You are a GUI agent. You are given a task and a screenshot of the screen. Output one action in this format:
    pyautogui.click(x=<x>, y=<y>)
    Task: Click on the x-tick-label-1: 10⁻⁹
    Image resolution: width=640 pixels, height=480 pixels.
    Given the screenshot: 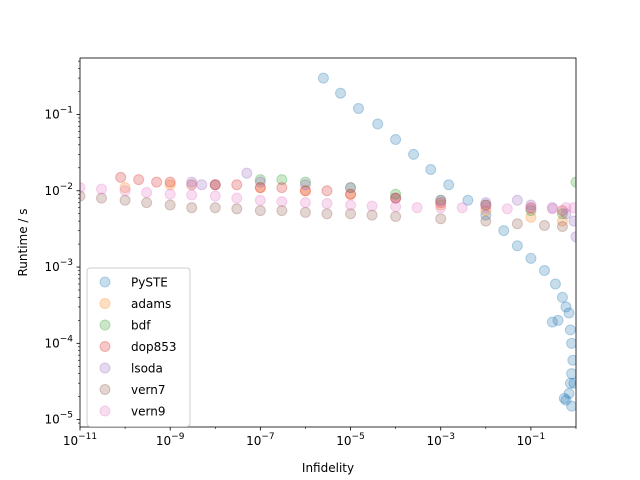 What is the action you would take?
    pyautogui.click(x=170, y=440)
    